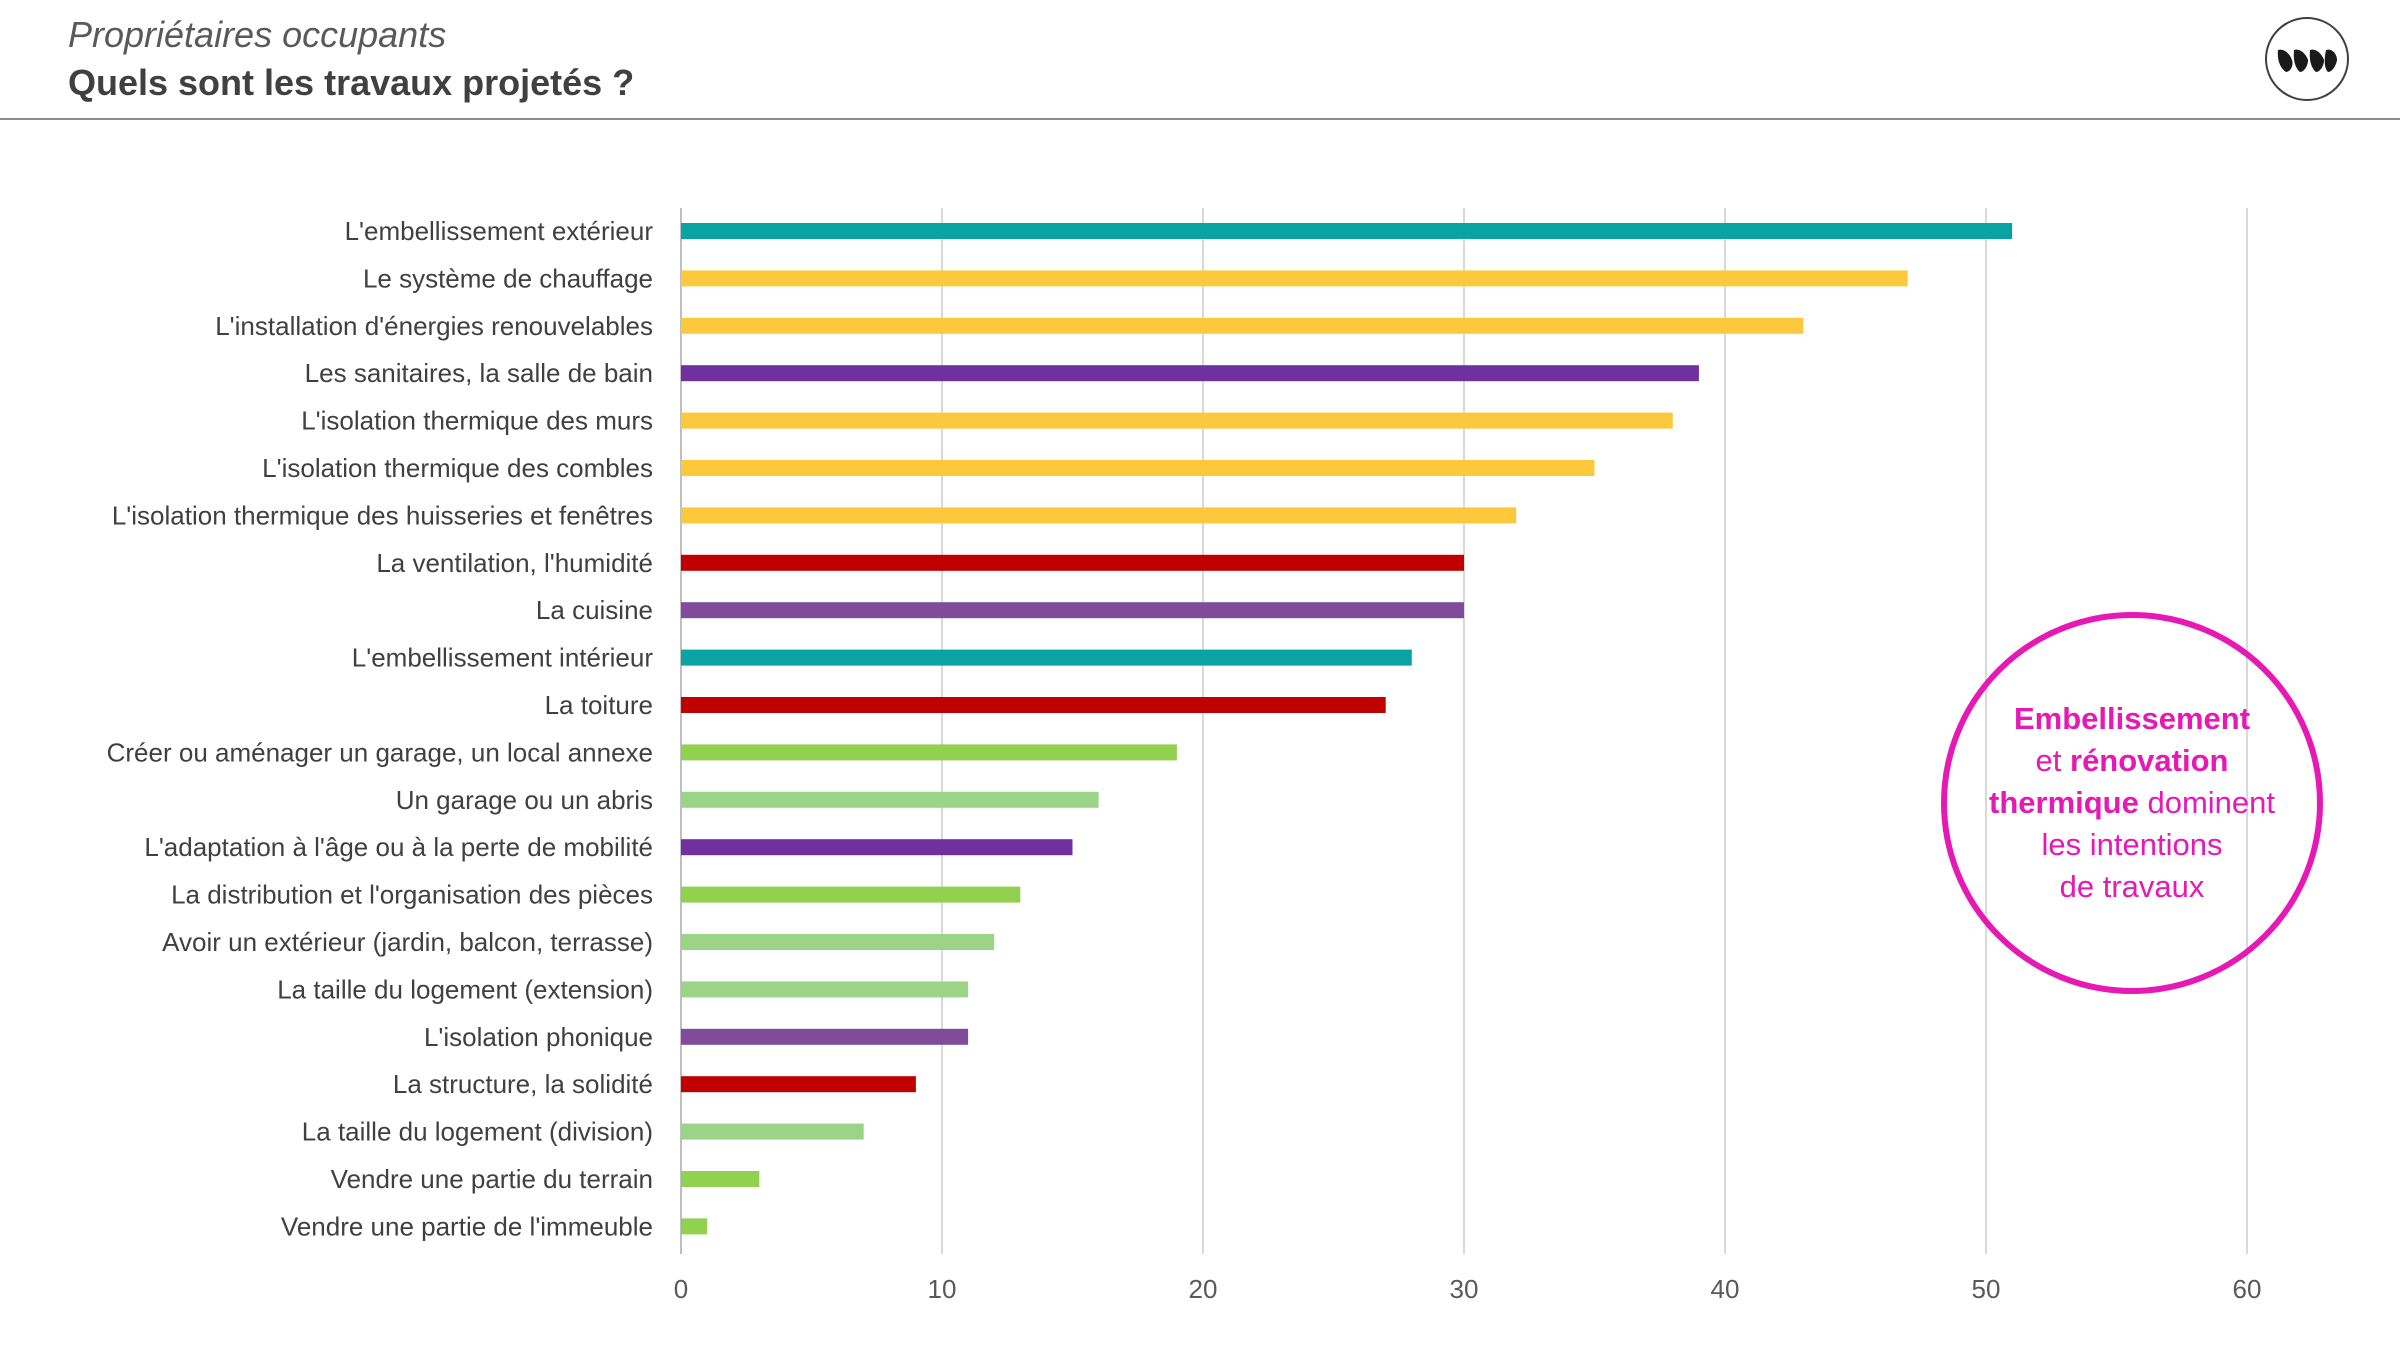 The width and height of the screenshot is (2400, 1350). Describe the element at coordinates (492, 1179) in the screenshot. I see `category-label: Vendre une partie du terrain` at that location.